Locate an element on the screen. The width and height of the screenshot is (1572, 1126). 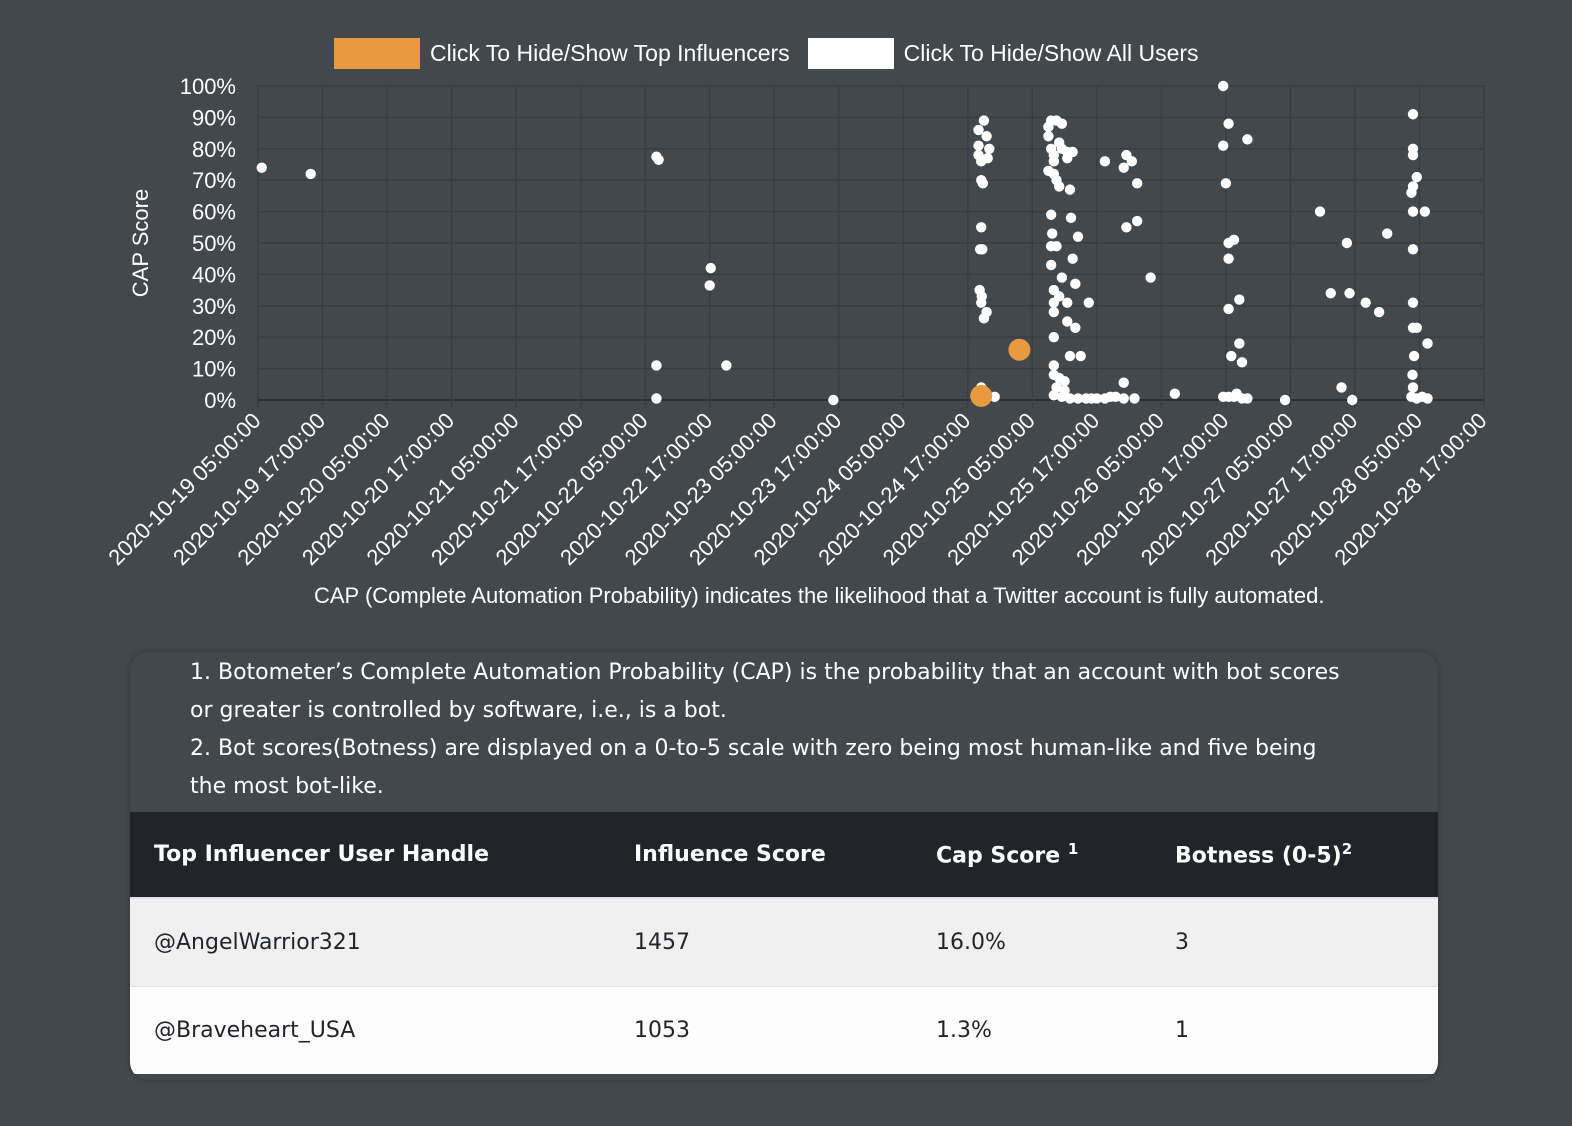
y-tick-label: 0% is located at coordinates (220, 400).